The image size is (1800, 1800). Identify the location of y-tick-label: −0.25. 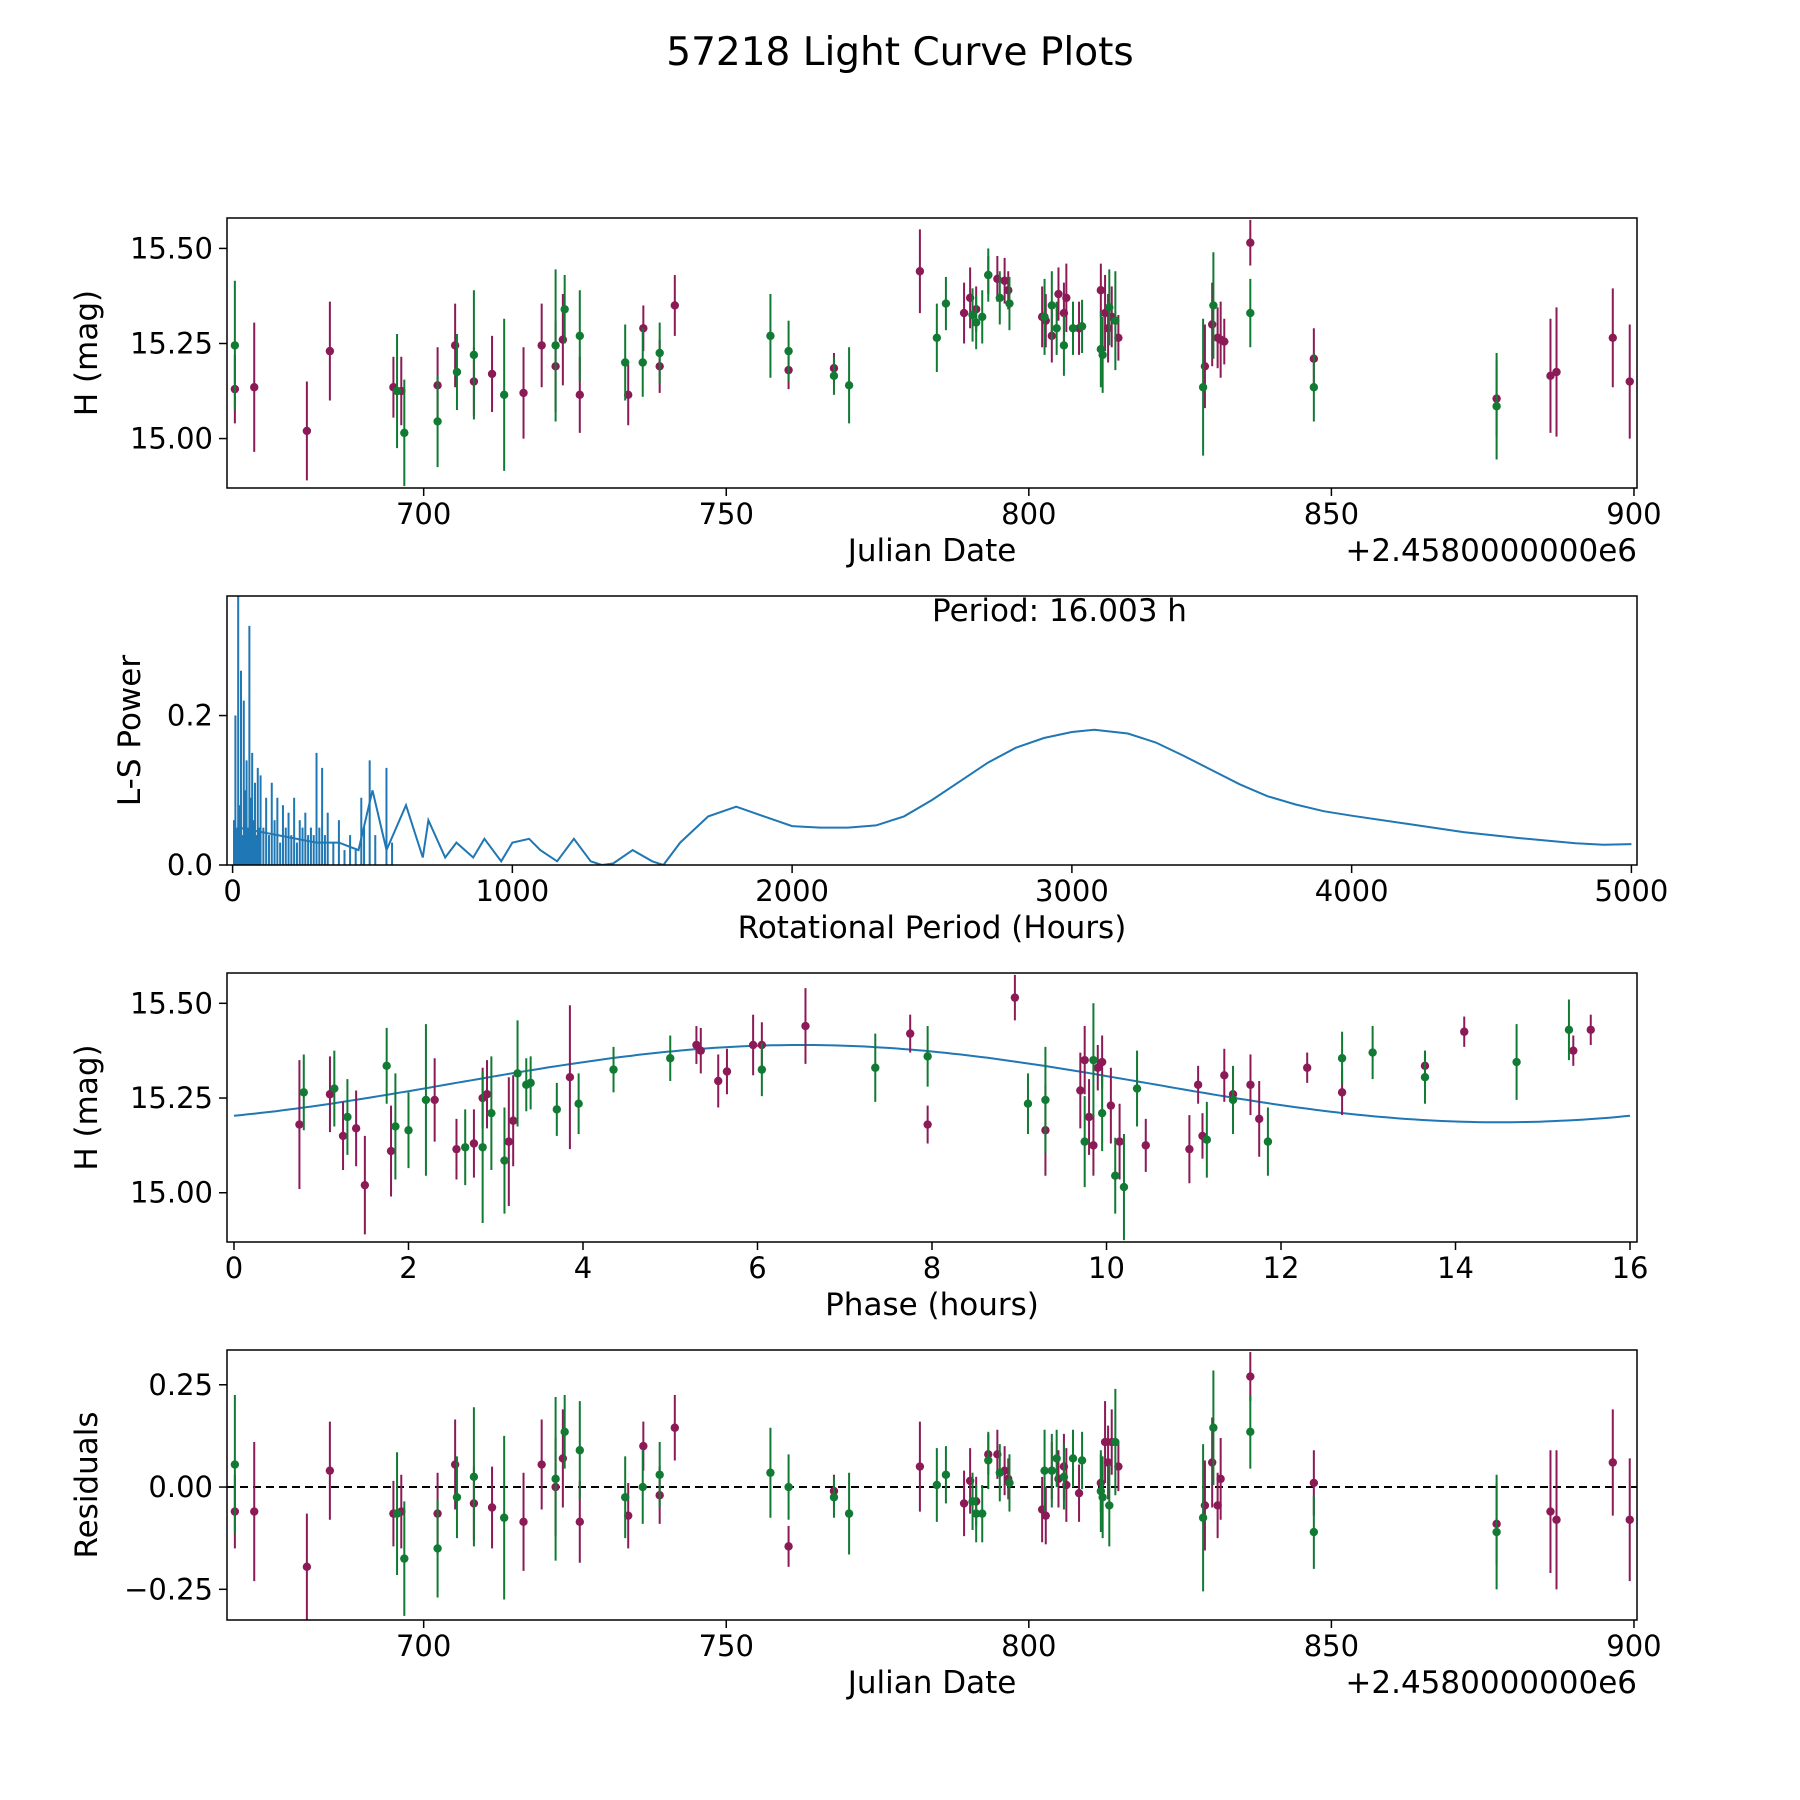
(168, 1589).